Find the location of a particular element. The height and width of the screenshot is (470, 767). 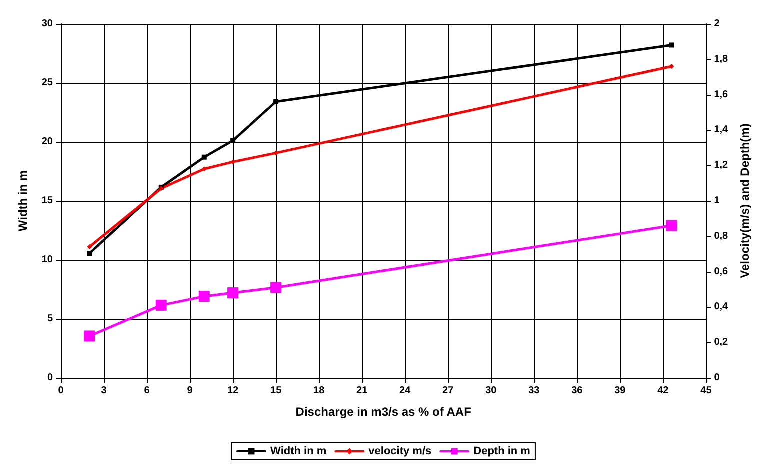

legend-label: velocity m/s is located at coordinates (400, 452).